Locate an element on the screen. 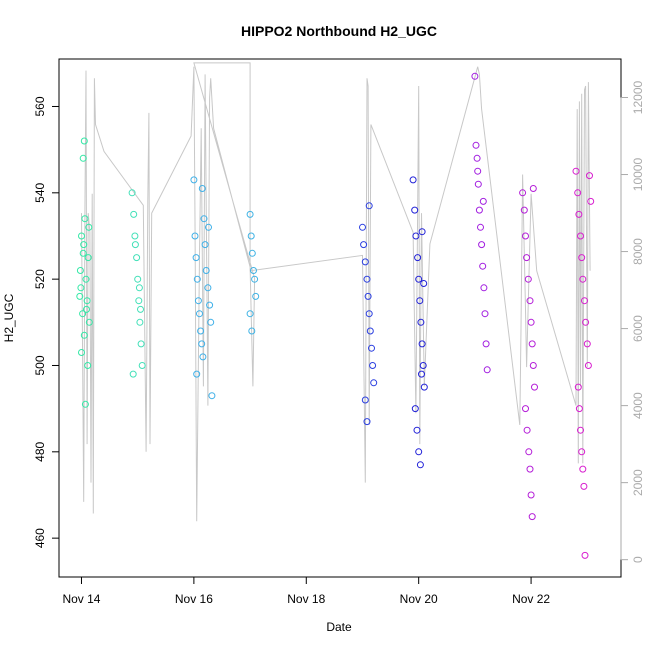  y2-tick-label: 4000 is located at coordinates (638, 405).